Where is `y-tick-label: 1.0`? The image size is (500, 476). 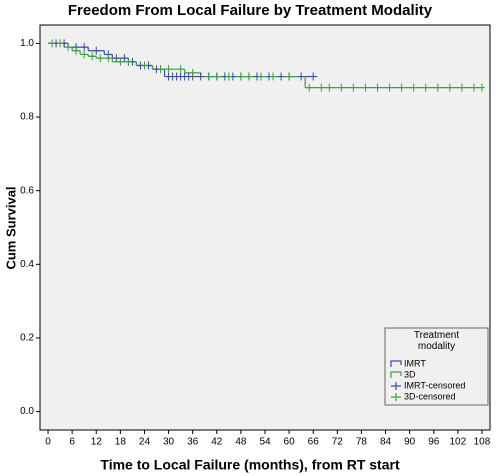
y-tick-label: 1.0 is located at coordinates (27, 43).